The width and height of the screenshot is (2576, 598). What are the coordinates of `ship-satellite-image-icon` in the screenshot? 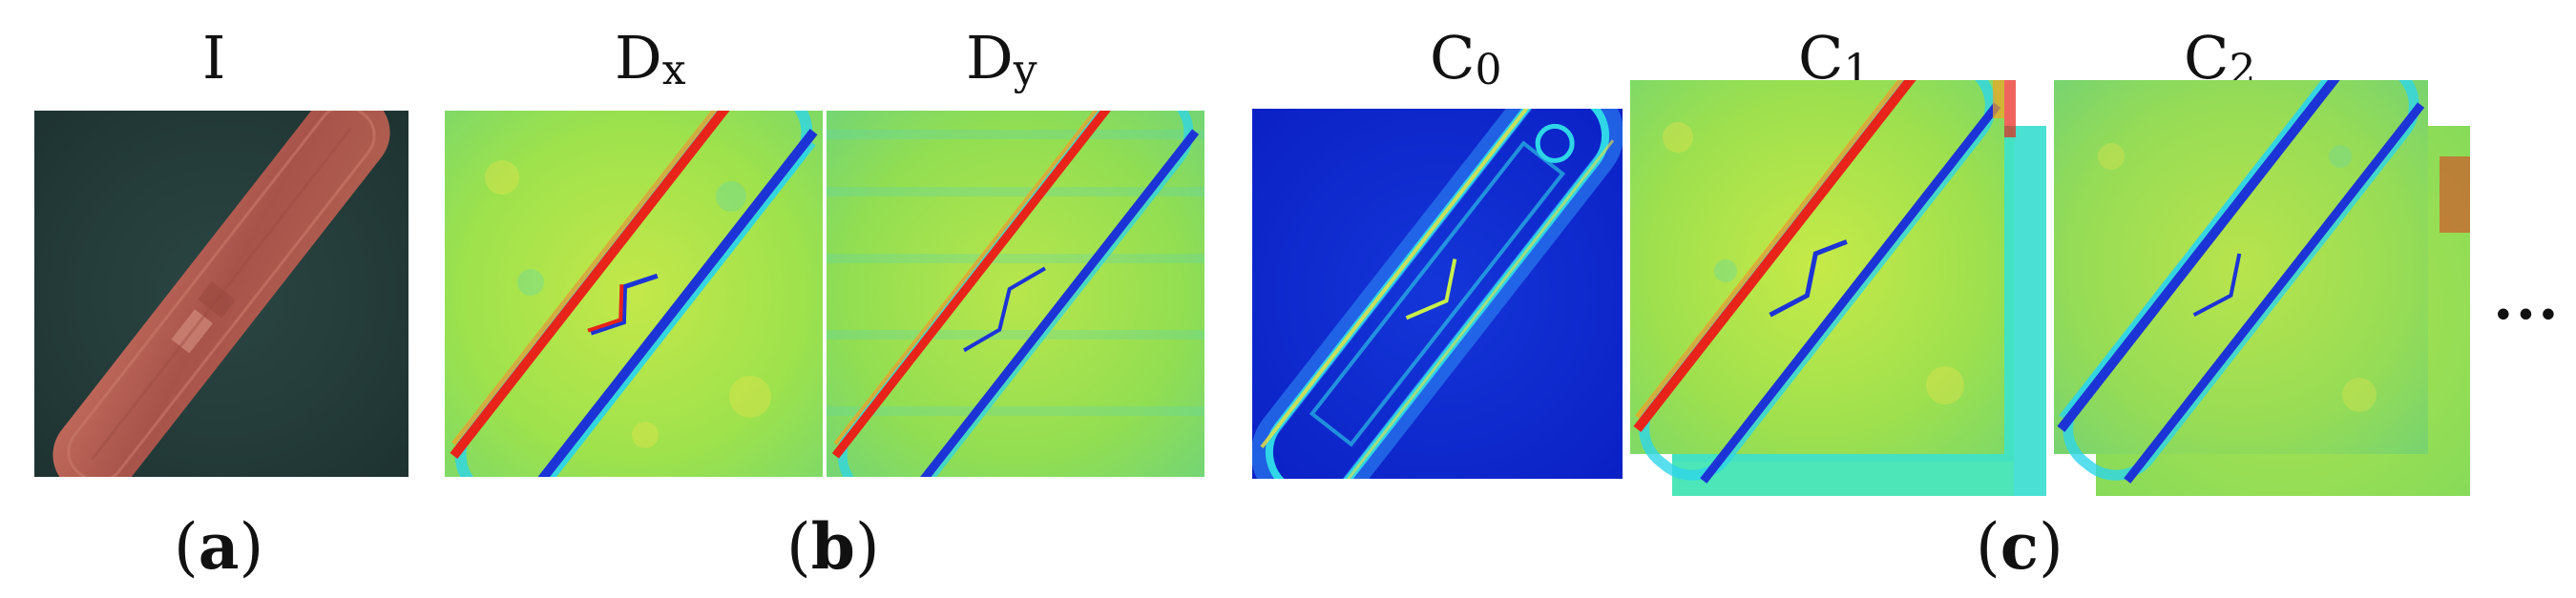 It's located at (221, 294).